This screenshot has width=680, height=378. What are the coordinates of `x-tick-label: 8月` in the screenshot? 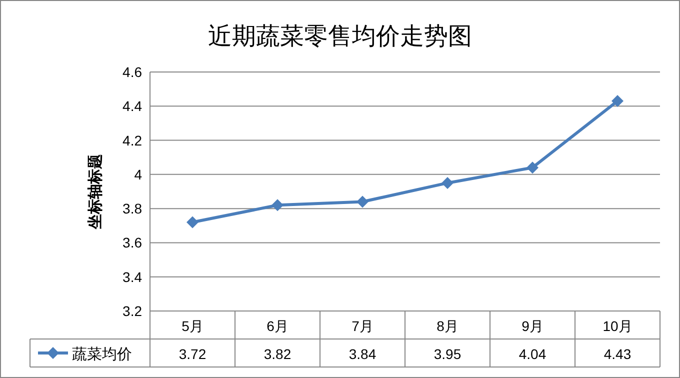 It's located at (447, 326).